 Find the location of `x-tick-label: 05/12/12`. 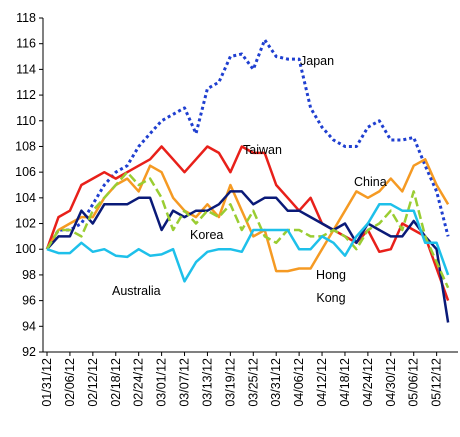

x-tick-label: 05/12/12 is located at coordinates (437, 382).